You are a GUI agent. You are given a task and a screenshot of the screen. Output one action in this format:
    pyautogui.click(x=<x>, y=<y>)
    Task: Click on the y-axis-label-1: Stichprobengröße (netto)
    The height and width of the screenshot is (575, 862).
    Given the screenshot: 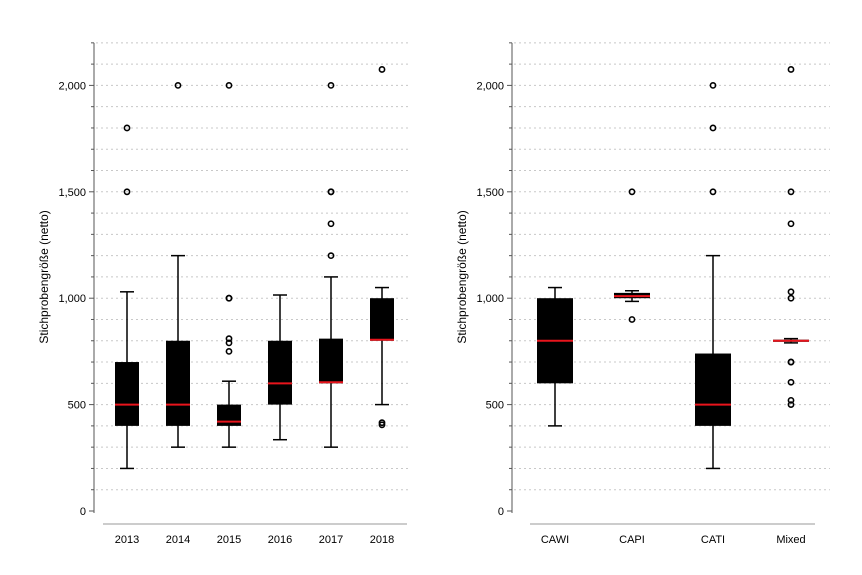 What is the action you would take?
    pyautogui.click(x=462, y=276)
    